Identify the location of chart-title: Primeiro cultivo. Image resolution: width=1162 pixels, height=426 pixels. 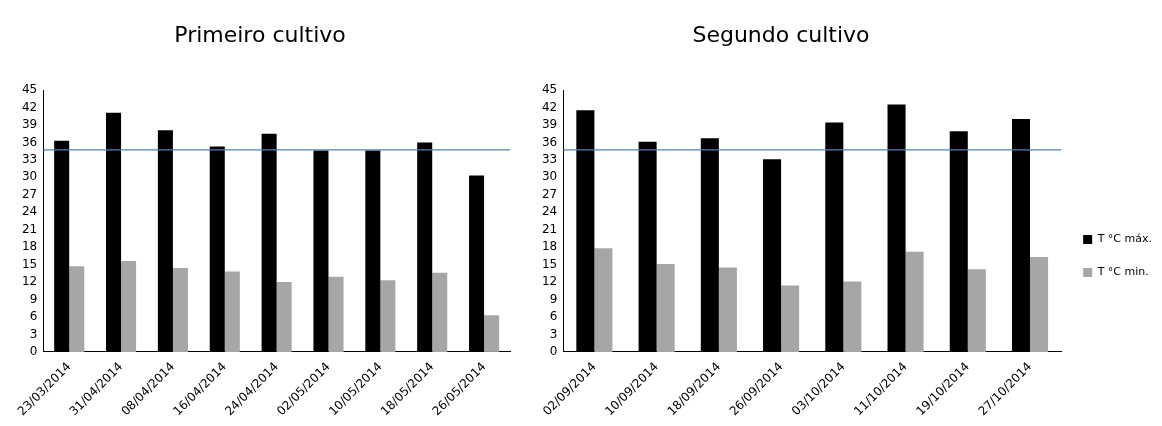
(260, 34).